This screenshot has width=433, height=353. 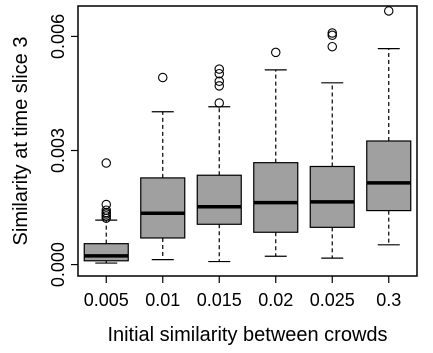 I want to click on x-tick-label: 0.3, so click(x=388, y=300).